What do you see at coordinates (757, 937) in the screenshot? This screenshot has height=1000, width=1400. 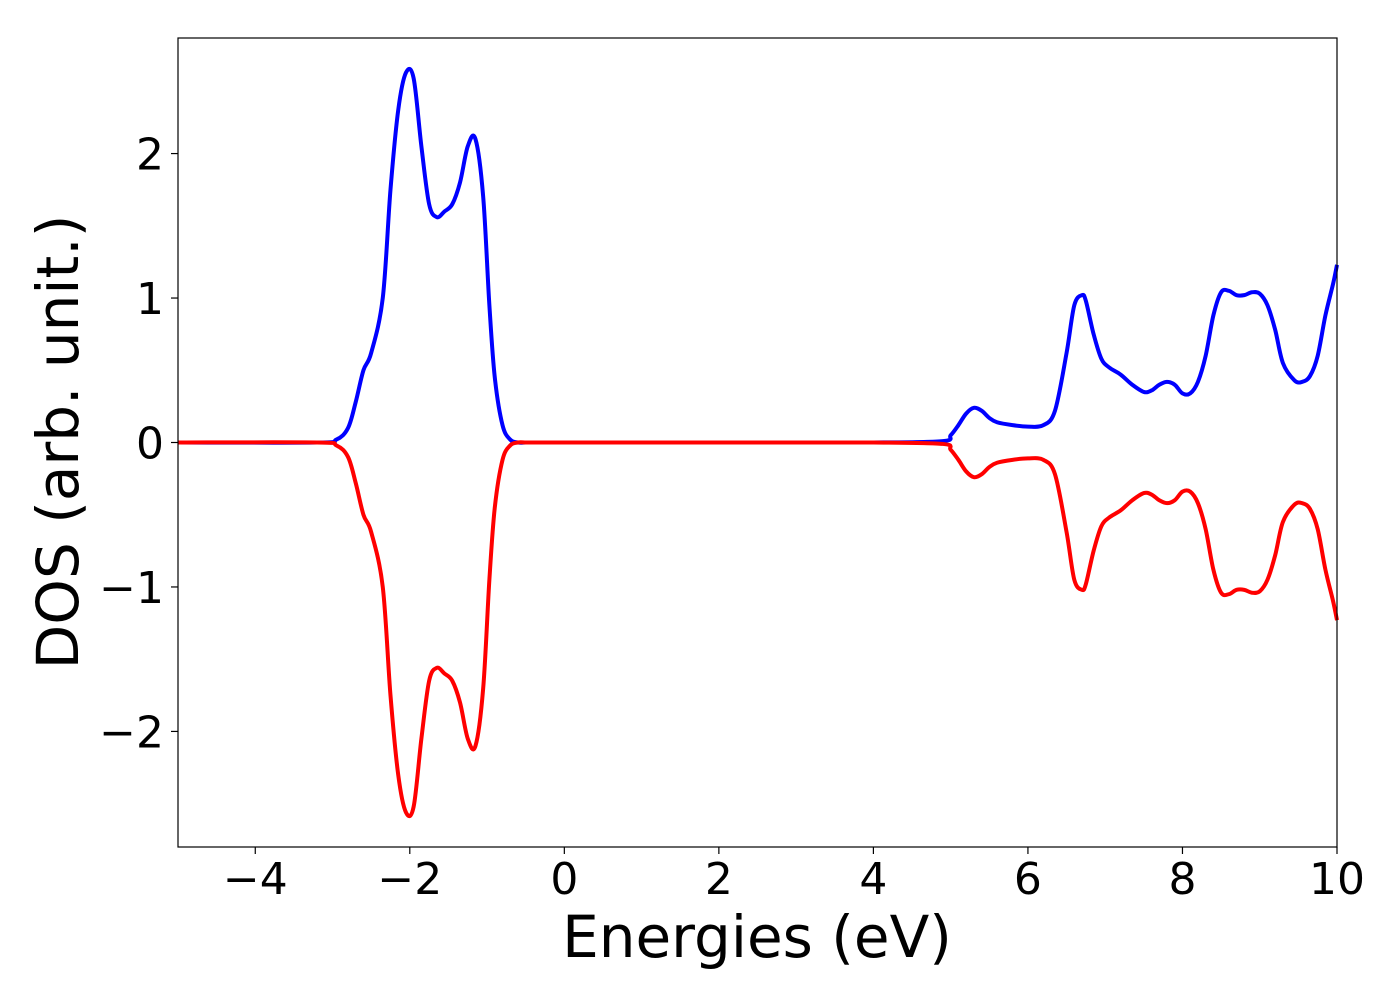 I see `x-axis-label: Energies (eV)` at bounding box center [757, 937].